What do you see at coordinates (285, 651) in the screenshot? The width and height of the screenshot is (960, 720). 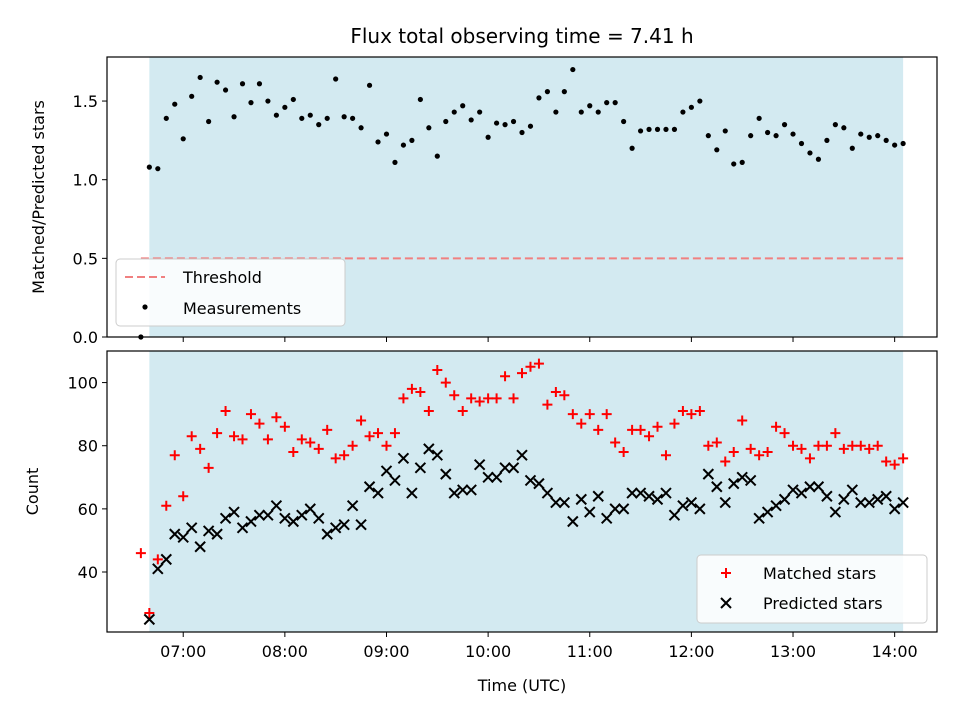 I see `x-tick-label: 08:00` at bounding box center [285, 651].